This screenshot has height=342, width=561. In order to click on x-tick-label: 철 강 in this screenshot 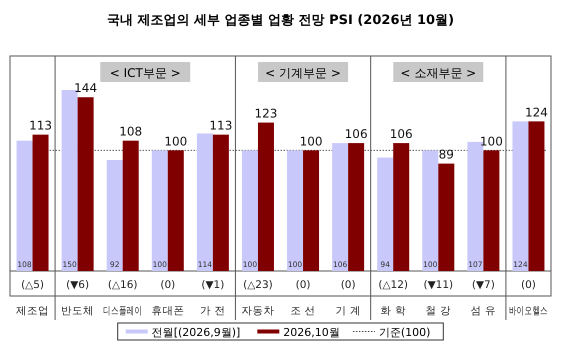, I will do `click(438, 311)`.